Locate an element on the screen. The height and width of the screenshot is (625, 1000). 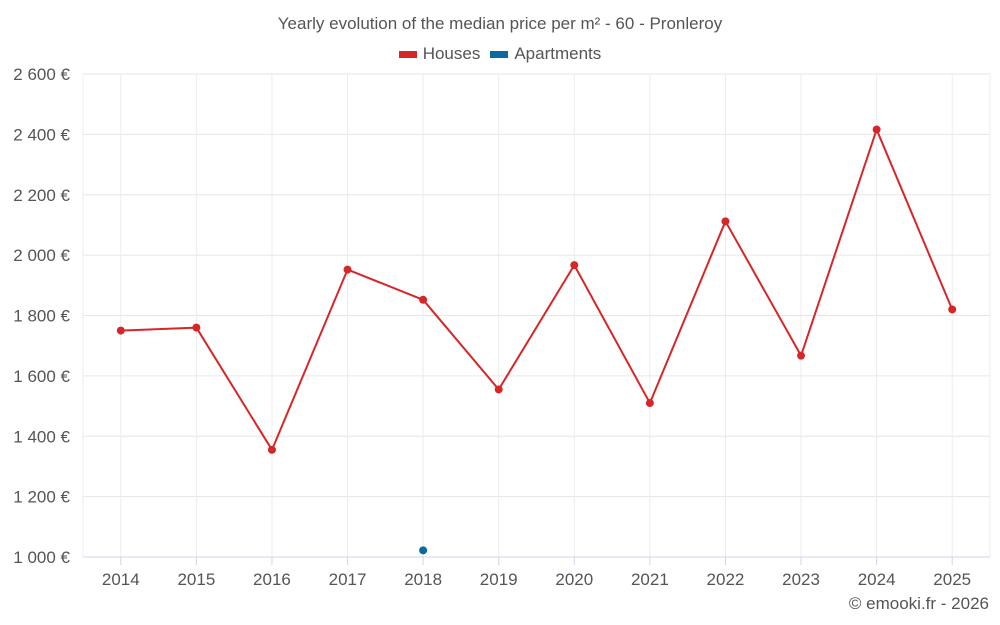
y-tick-label: 1 400 € is located at coordinates (41, 436).